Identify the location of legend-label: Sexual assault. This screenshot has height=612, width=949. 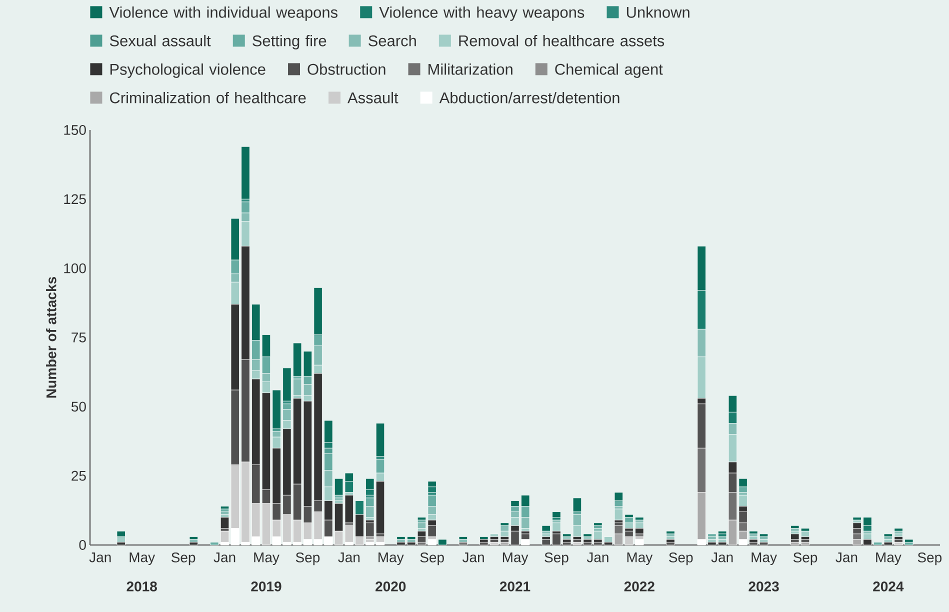
(160, 40).